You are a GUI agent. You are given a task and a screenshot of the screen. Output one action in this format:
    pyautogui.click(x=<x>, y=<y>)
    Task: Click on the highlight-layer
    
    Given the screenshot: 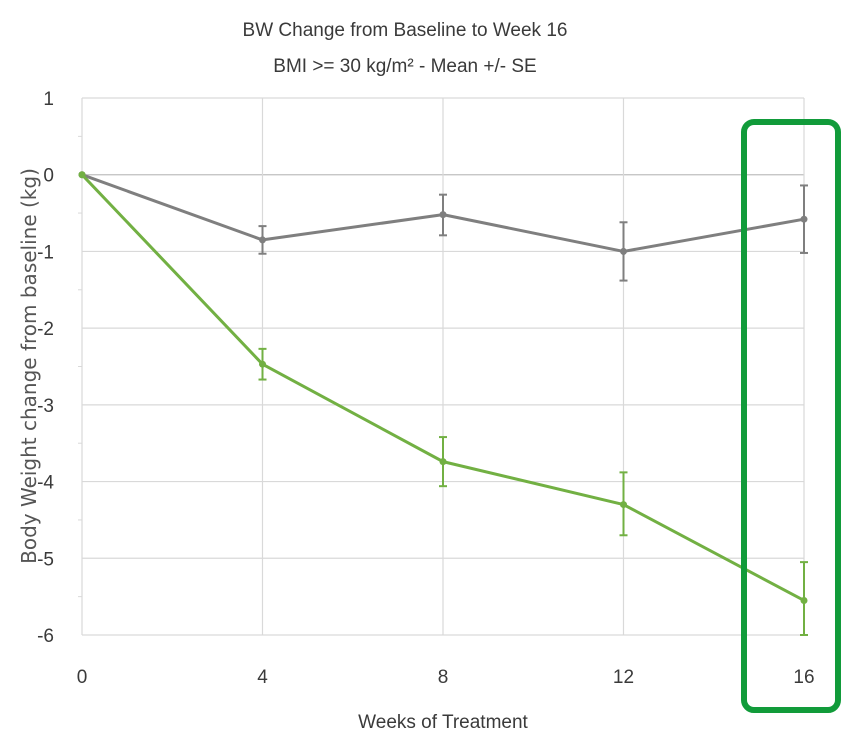 What is the action you would take?
    pyautogui.click(x=791, y=416)
    